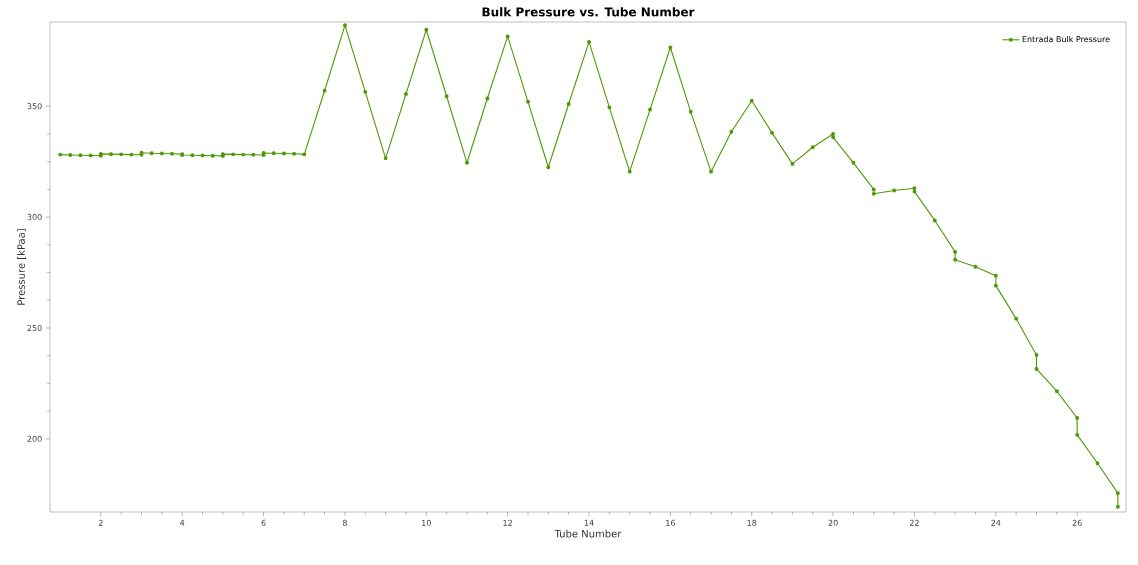 The image size is (1138, 565). Describe the element at coordinates (588, 12) in the screenshot. I see `chart-title: Bulk Pressure vs. Tube Number` at that location.